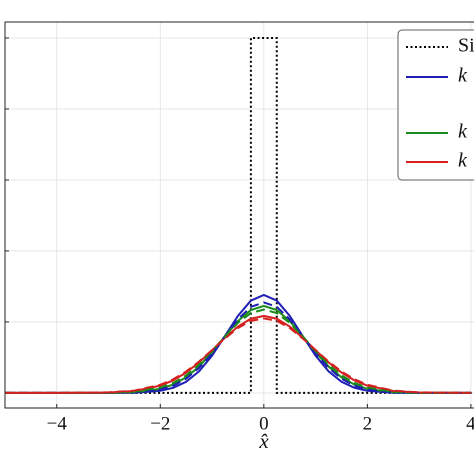 Image resolution: width=474 pixels, height=474 pixels. Describe the element at coordinates (57, 423) in the screenshot. I see `x-tick-label: −4` at that location.